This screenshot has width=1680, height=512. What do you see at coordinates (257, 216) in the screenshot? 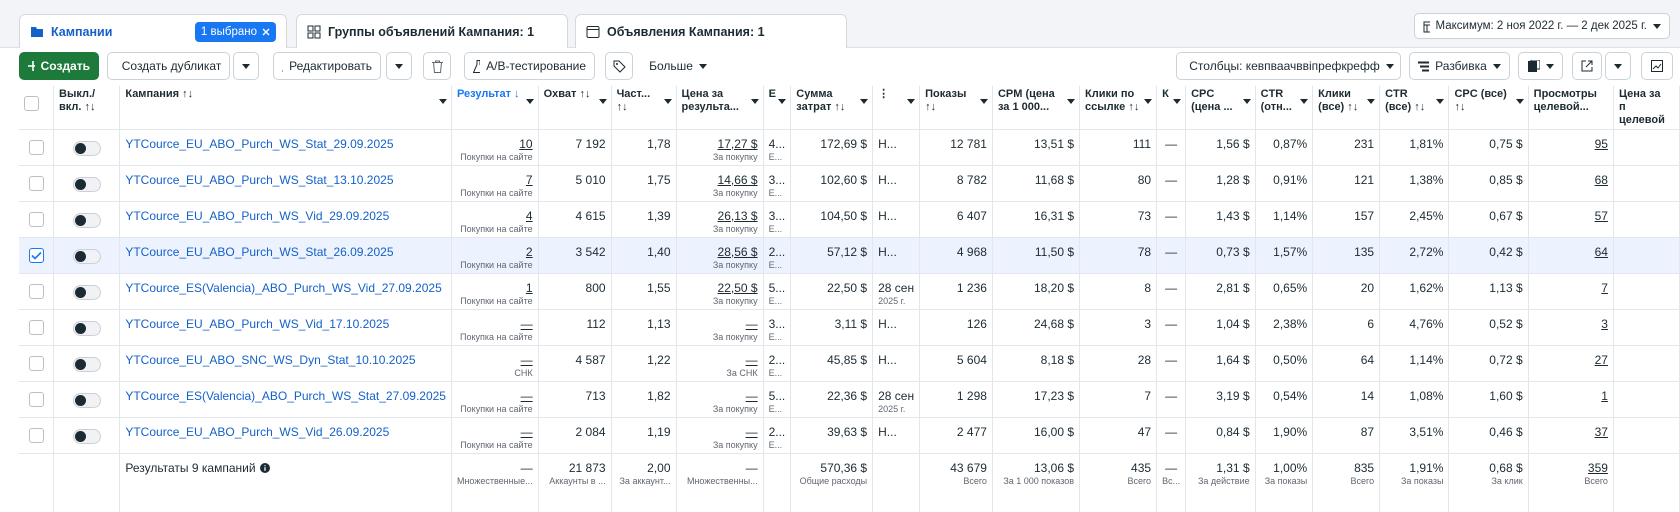
I see `campaign-name: YTCource_EU_ABO_Purch_WS_Vid_29.09.2025` at bounding box center [257, 216].